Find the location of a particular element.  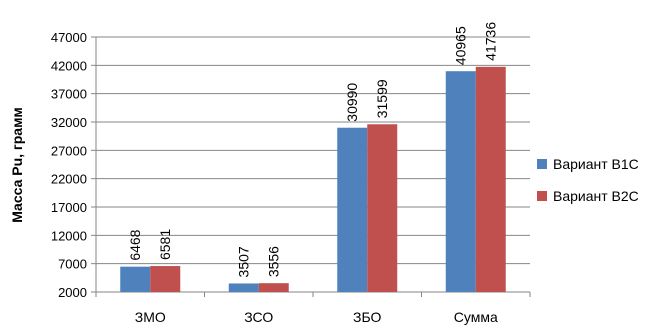

y-tick-label: 22000 is located at coordinates (69, 179).